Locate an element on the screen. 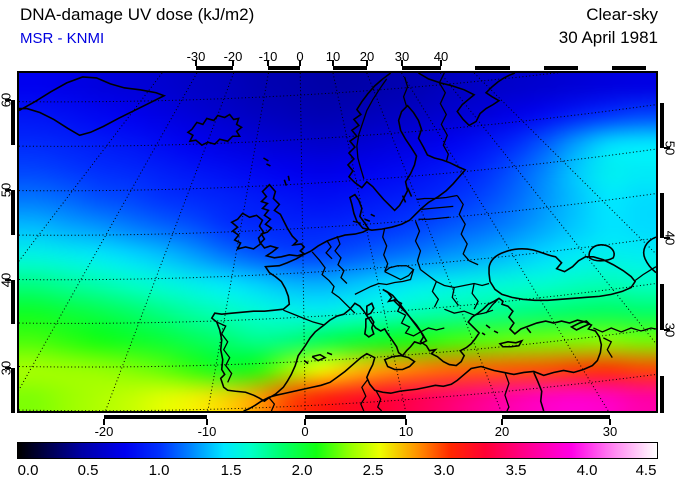 This screenshot has height=480, width=678. lon-label-top: 0 is located at coordinates (300, 56).